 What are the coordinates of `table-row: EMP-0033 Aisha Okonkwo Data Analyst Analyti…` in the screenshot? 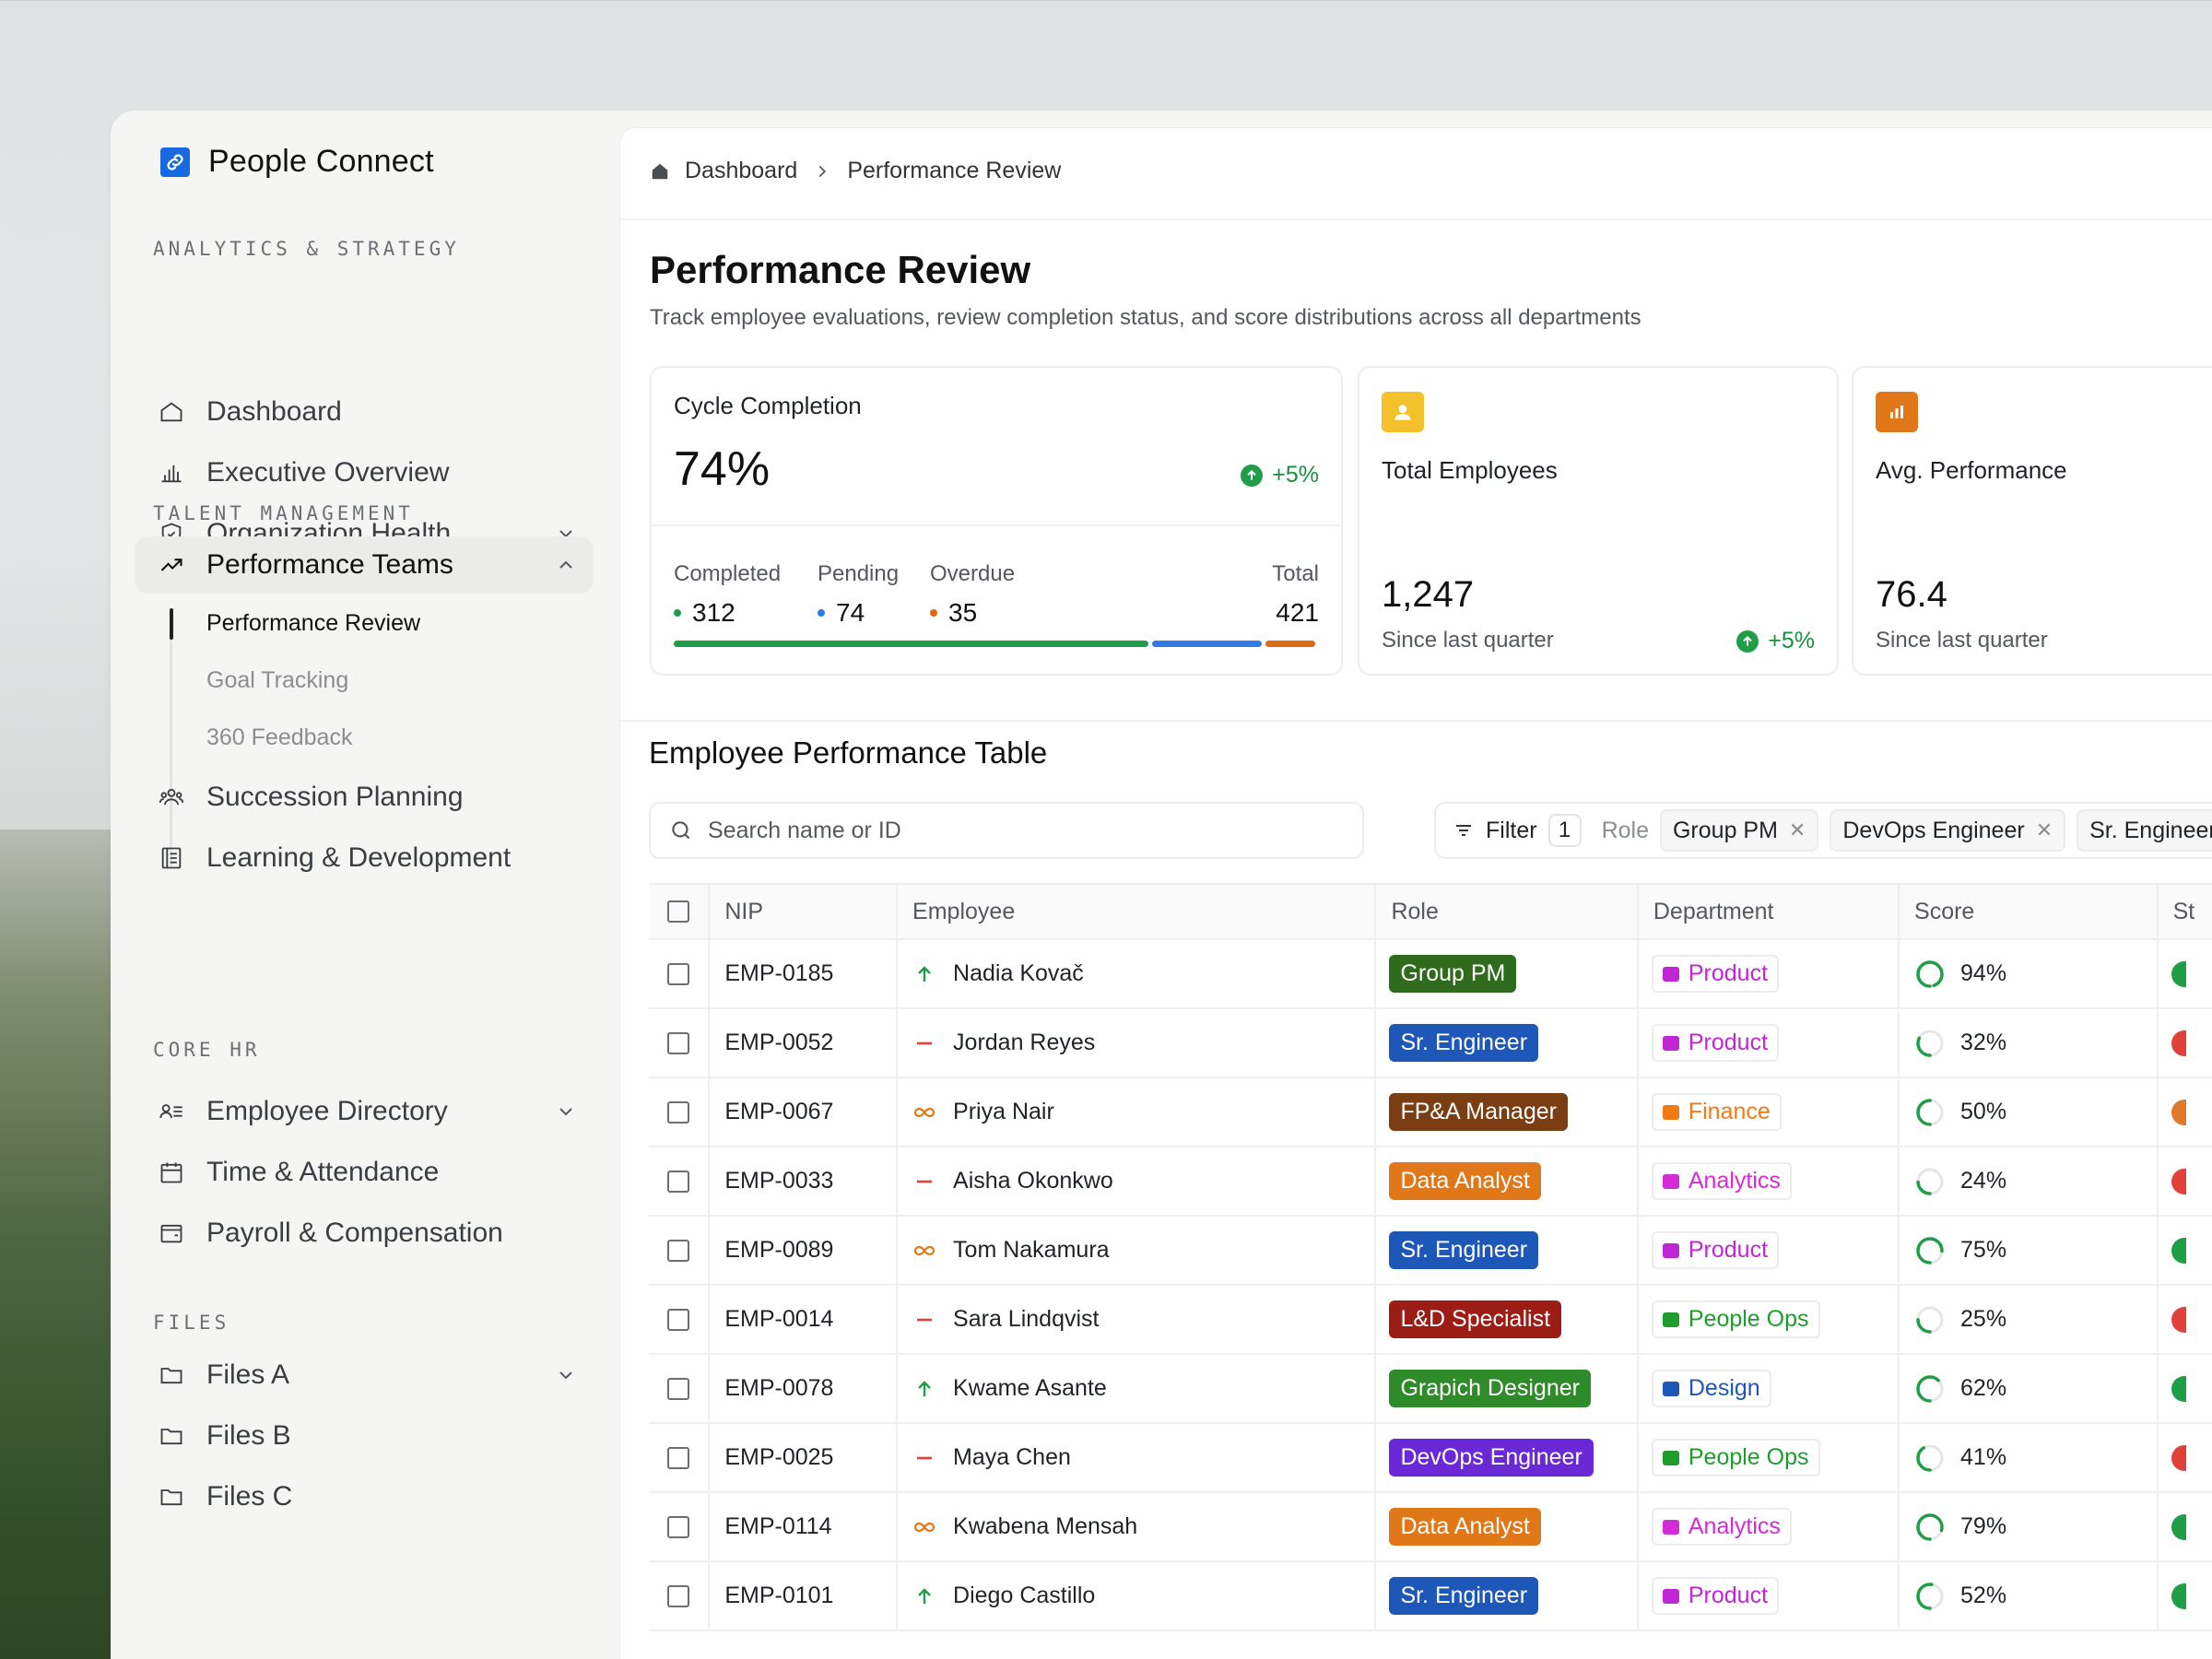 It's located at (1430, 1182).